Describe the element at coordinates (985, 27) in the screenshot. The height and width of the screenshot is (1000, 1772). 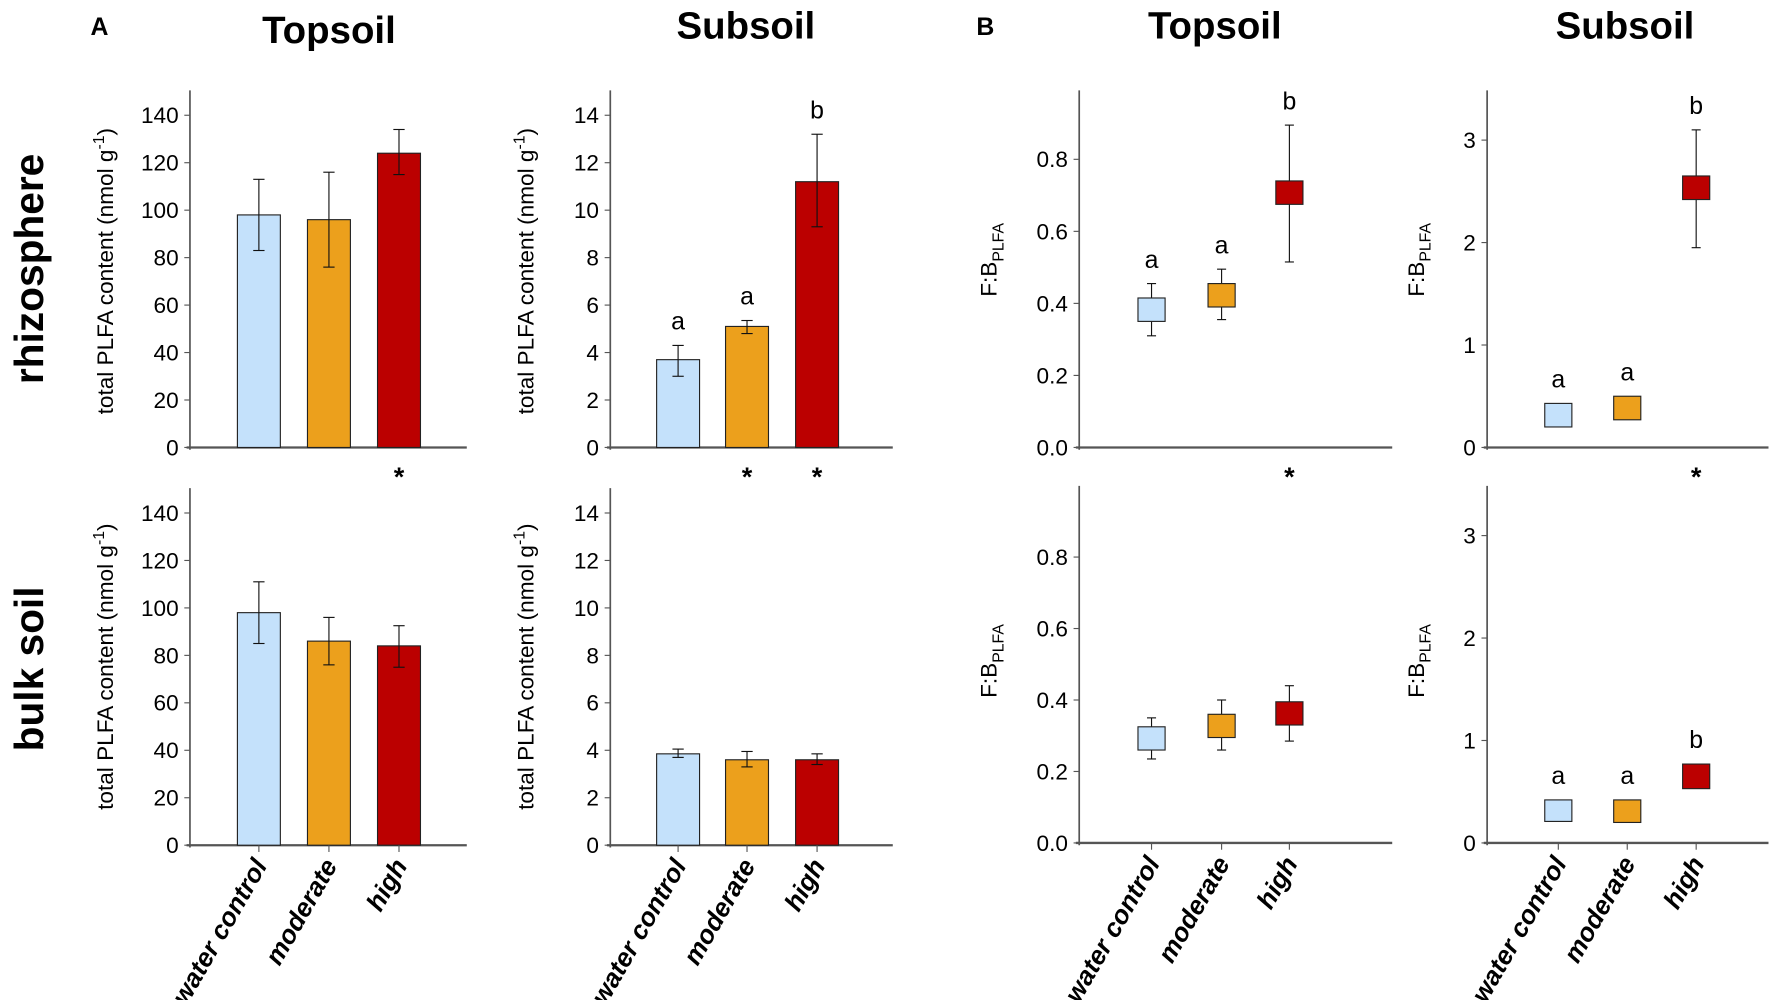
I see `panel-label-b: B` at that location.